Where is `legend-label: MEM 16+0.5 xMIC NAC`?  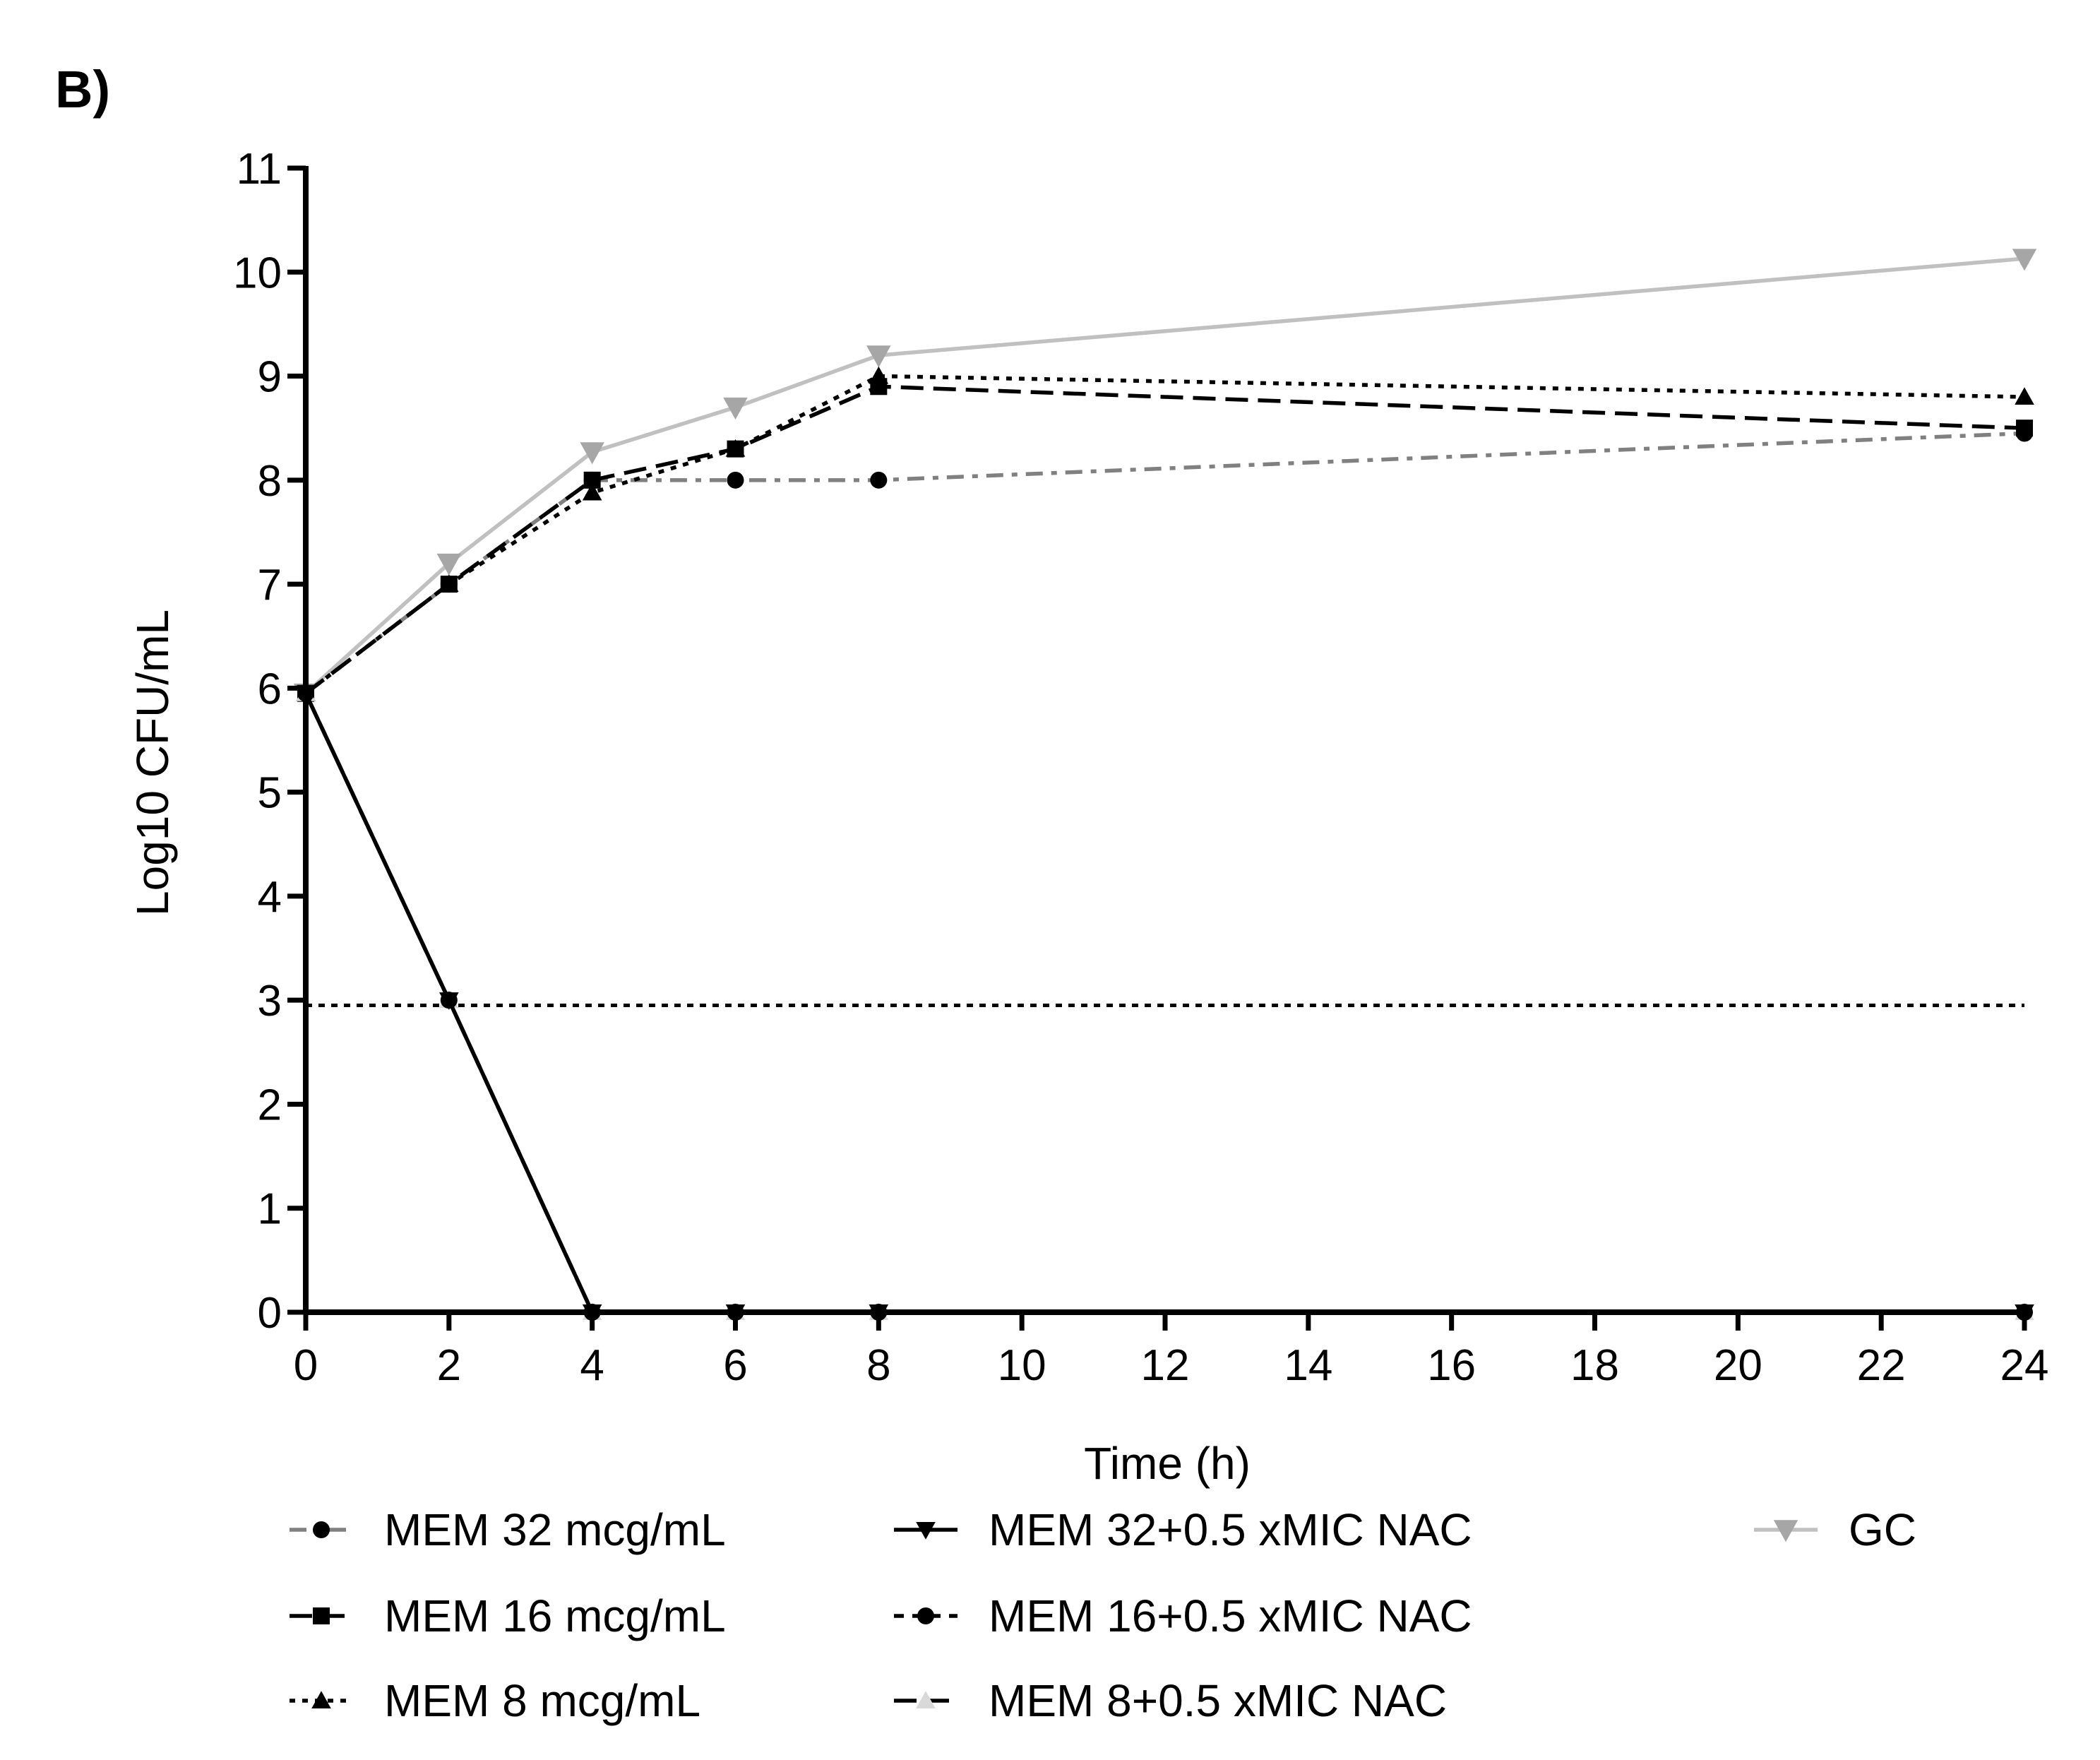 legend-label: MEM 16+0.5 xMIC NAC is located at coordinates (1230, 1615).